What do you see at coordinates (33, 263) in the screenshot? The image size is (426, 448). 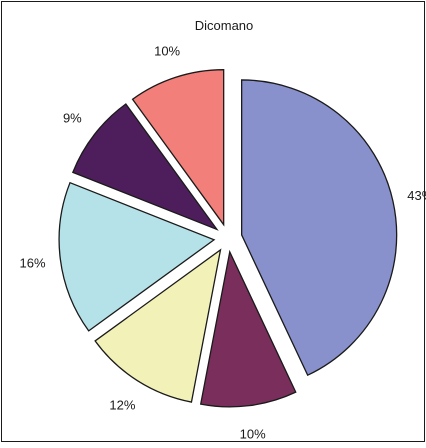 I see `slice-label-4: 16%` at bounding box center [33, 263].